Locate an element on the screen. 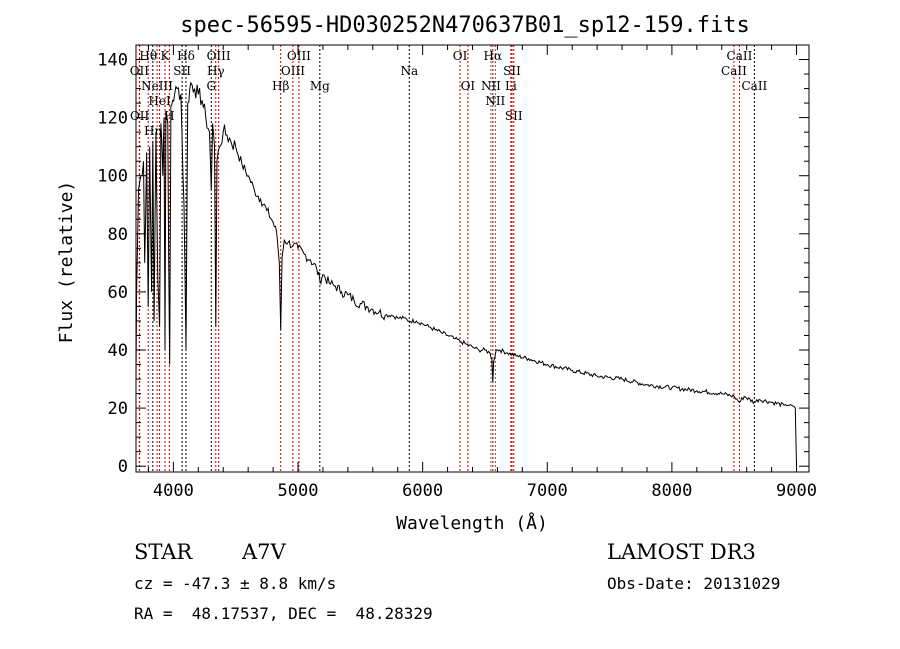 Image resolution: width=900 pixels, height=649 pixels. spectral-line-label: Hη is located at coordinates (153, 131).